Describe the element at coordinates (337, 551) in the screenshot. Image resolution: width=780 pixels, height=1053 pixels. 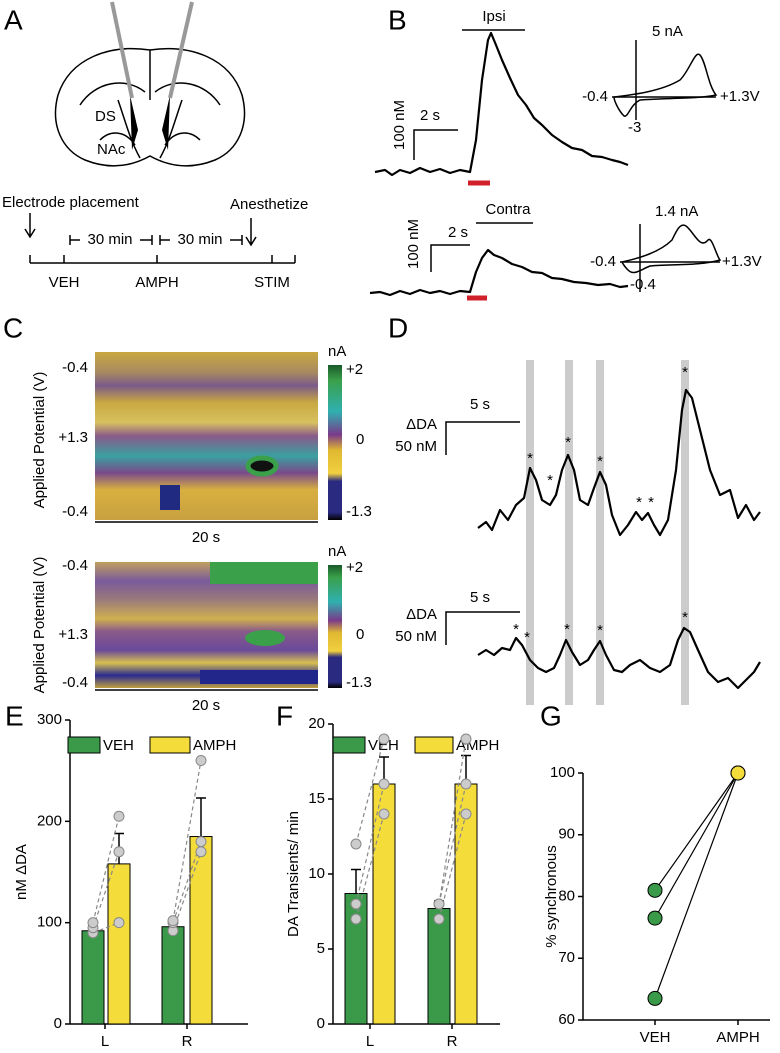
I see `colorbar-unit: nA` at that location.